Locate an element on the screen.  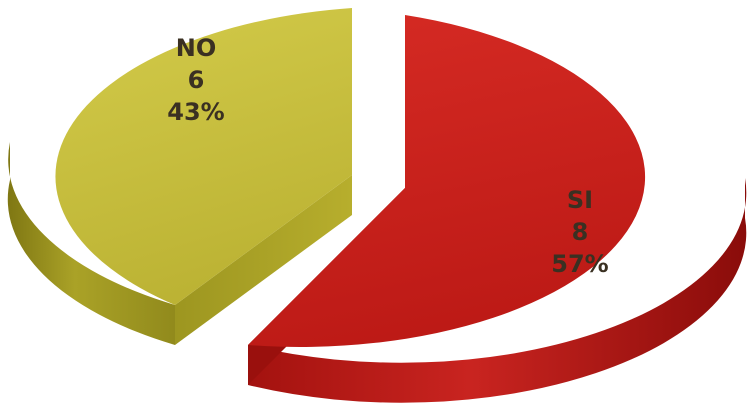
slice-no-percent: 43% is located at coordinates (195, 112).